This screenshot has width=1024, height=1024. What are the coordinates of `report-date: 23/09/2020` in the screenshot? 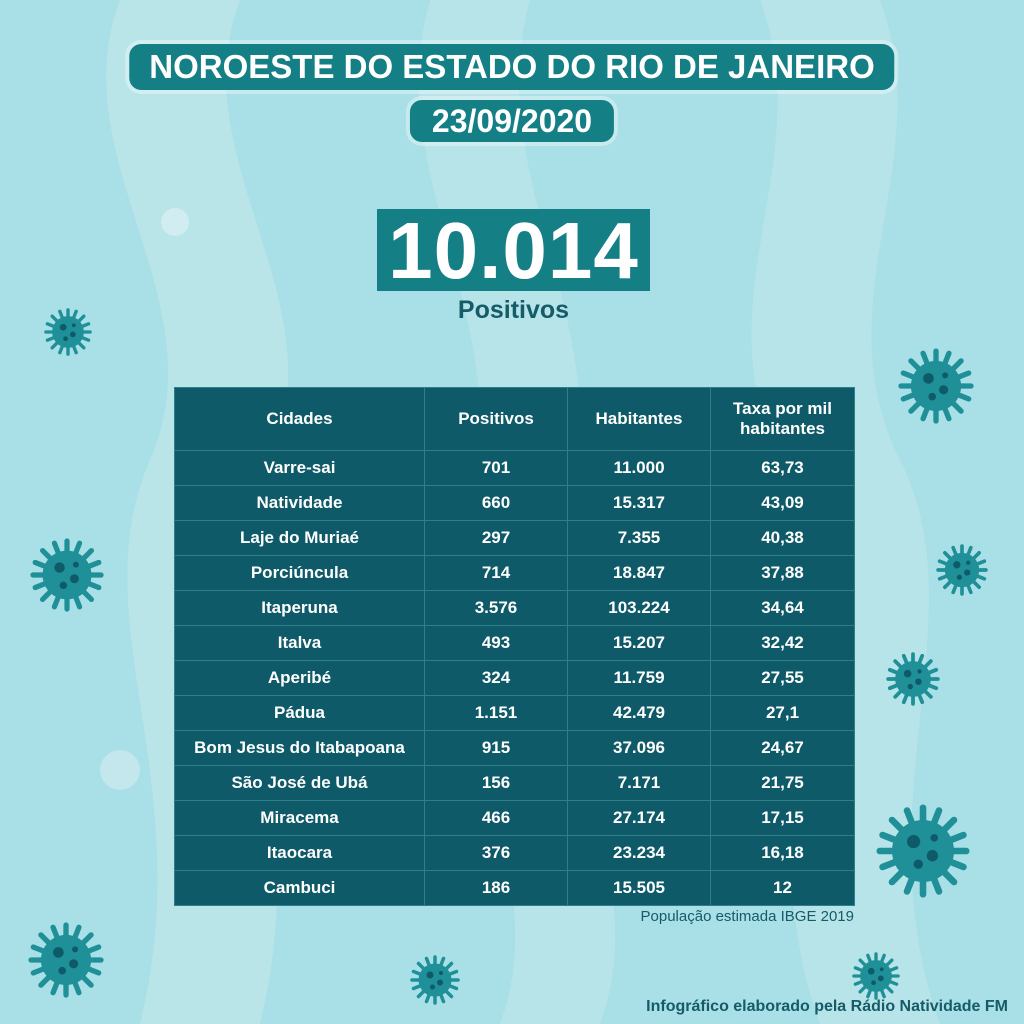 It's located at (512, 121).